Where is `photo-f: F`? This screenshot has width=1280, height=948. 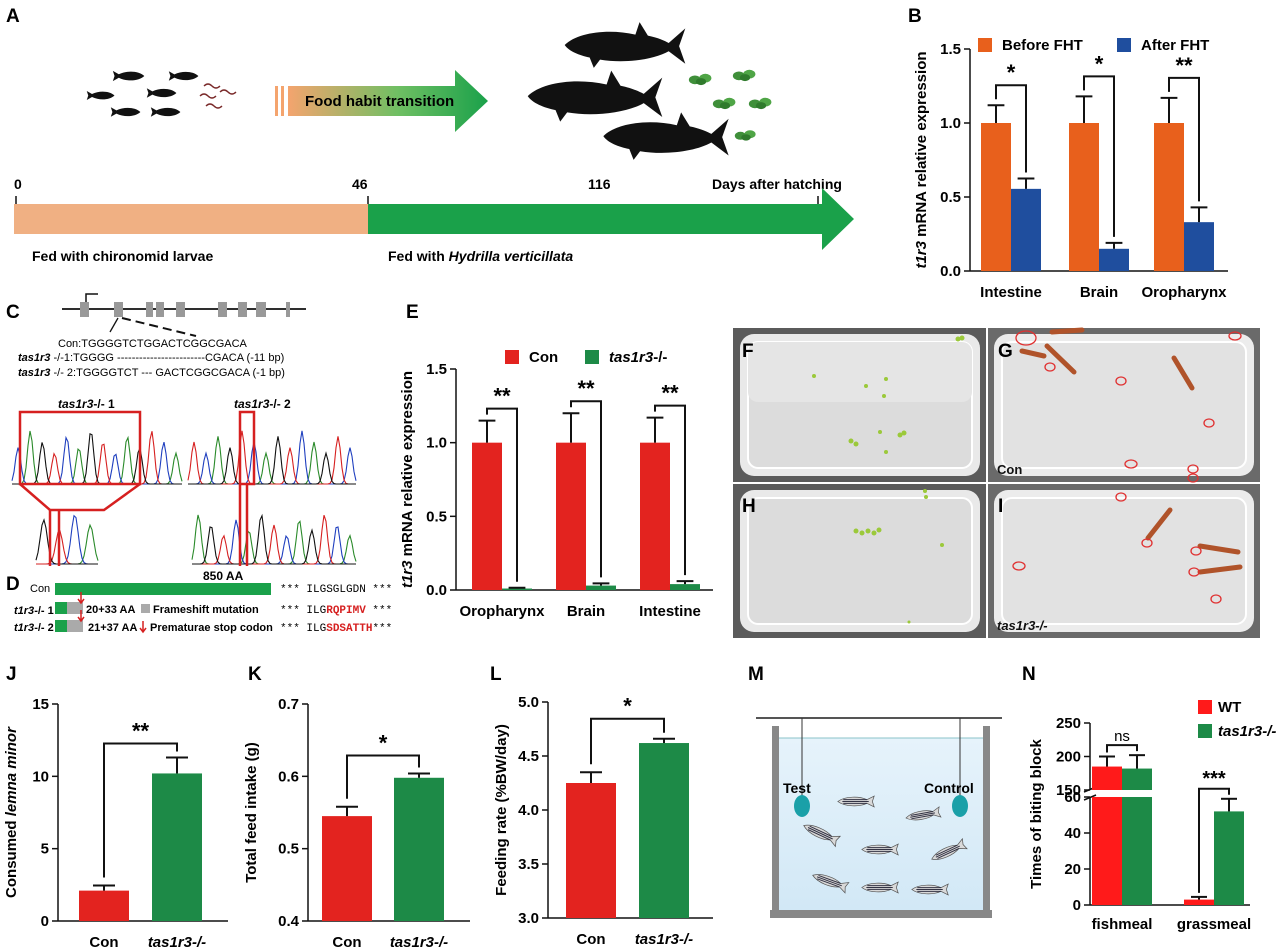 photo-f: F is located at coordinates (859, 405).